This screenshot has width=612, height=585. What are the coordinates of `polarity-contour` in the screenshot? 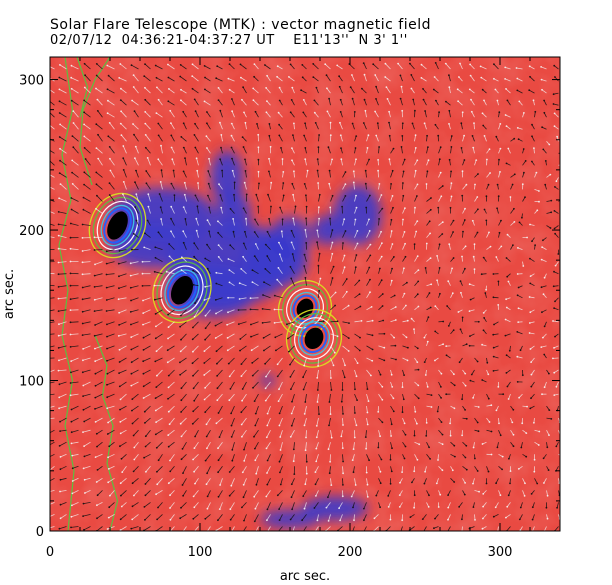 It's located at (82, 87).